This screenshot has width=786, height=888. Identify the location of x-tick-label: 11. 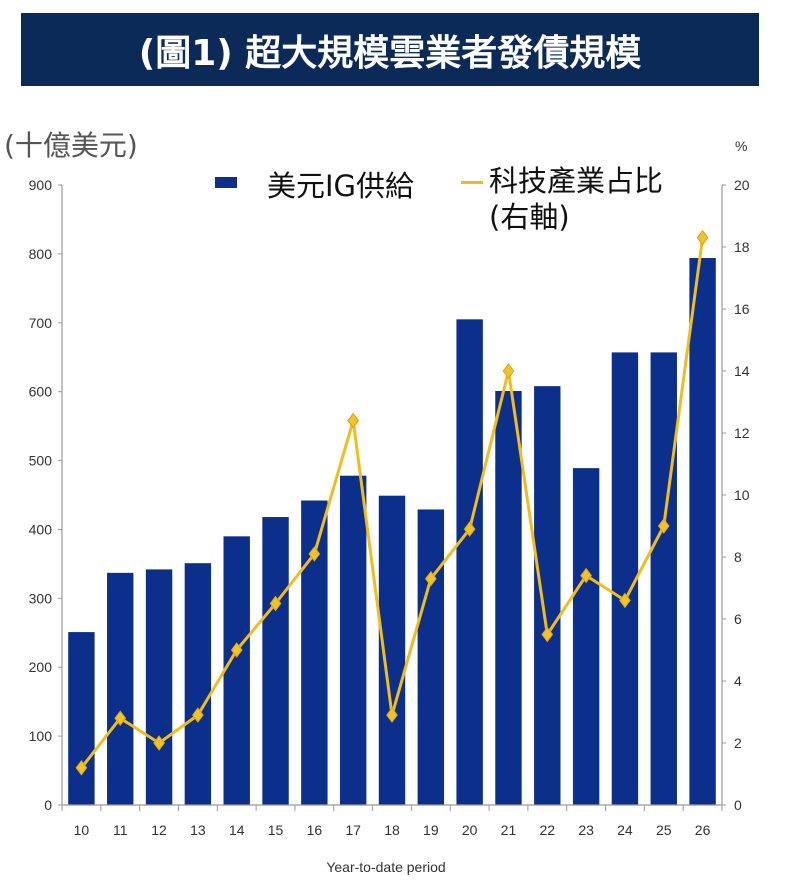
(120, 830).